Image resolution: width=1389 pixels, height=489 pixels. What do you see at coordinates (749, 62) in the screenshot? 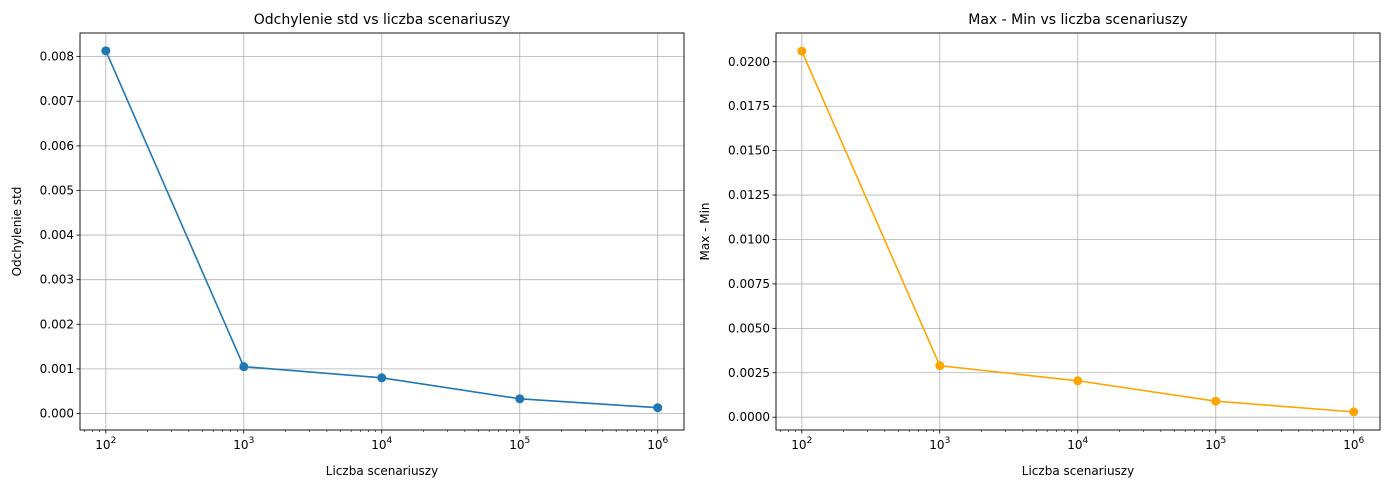
I see `y-tick-label: 0.0200` at bounding box center [749, 62].